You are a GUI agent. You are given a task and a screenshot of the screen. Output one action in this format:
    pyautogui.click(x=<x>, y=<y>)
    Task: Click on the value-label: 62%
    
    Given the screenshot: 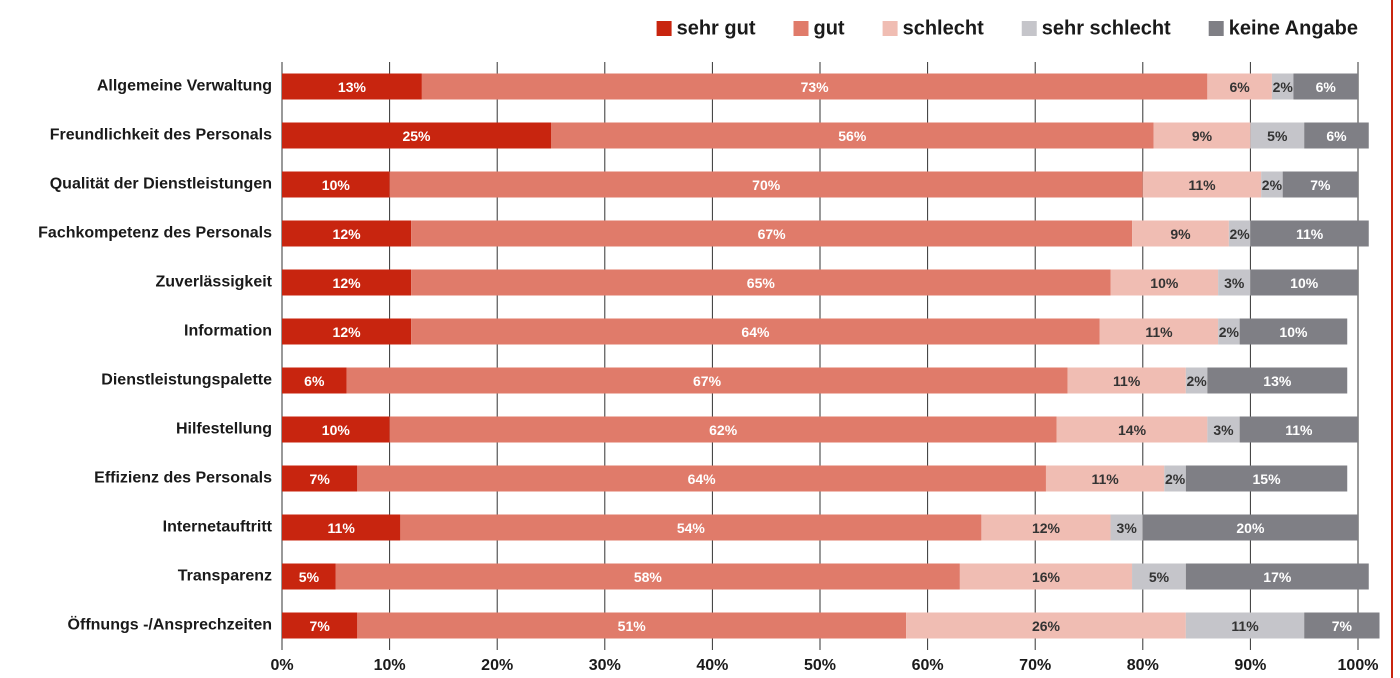 What is the action you would take?
    pyautogui.click(x=723, y=430)
    